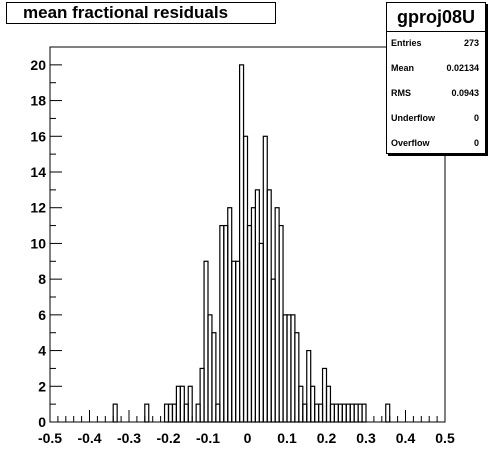 The image size is (496, 472). What do you see at coordinates (410, 143) in the screenshot?
I see `stats-label: Overflow` at bounding box center [410, 143].